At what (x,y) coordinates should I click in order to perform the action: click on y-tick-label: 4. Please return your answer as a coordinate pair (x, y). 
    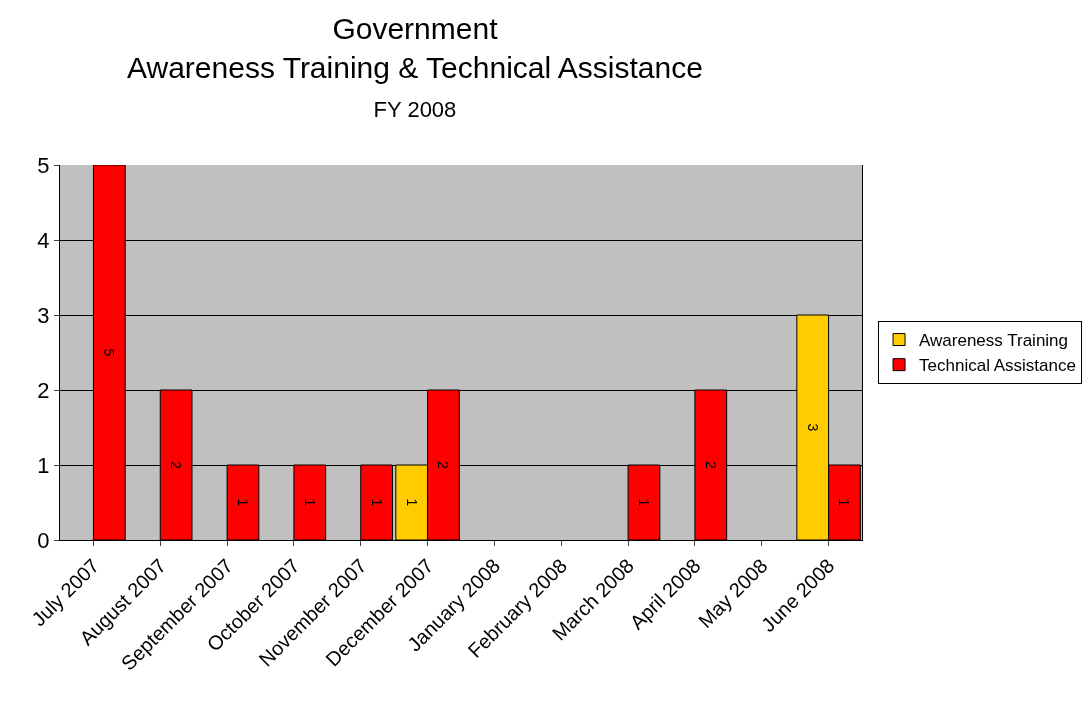
    Looking at the image, I should click on (43, 240).